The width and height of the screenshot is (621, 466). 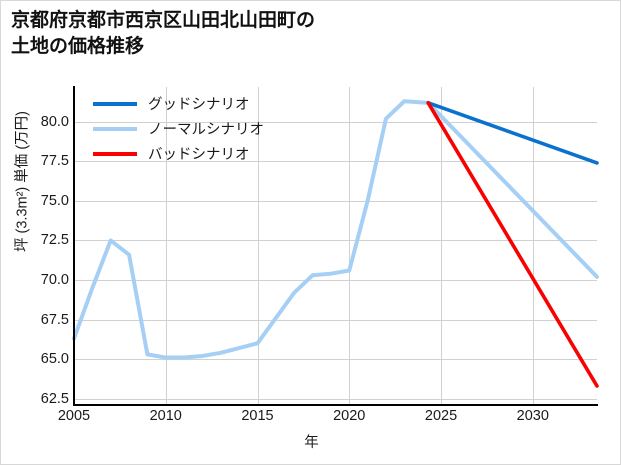 I want to click on chart-title: 京都府京都市西京区山田北山田町の 土地の価格推移, so click(x=163, y=33).